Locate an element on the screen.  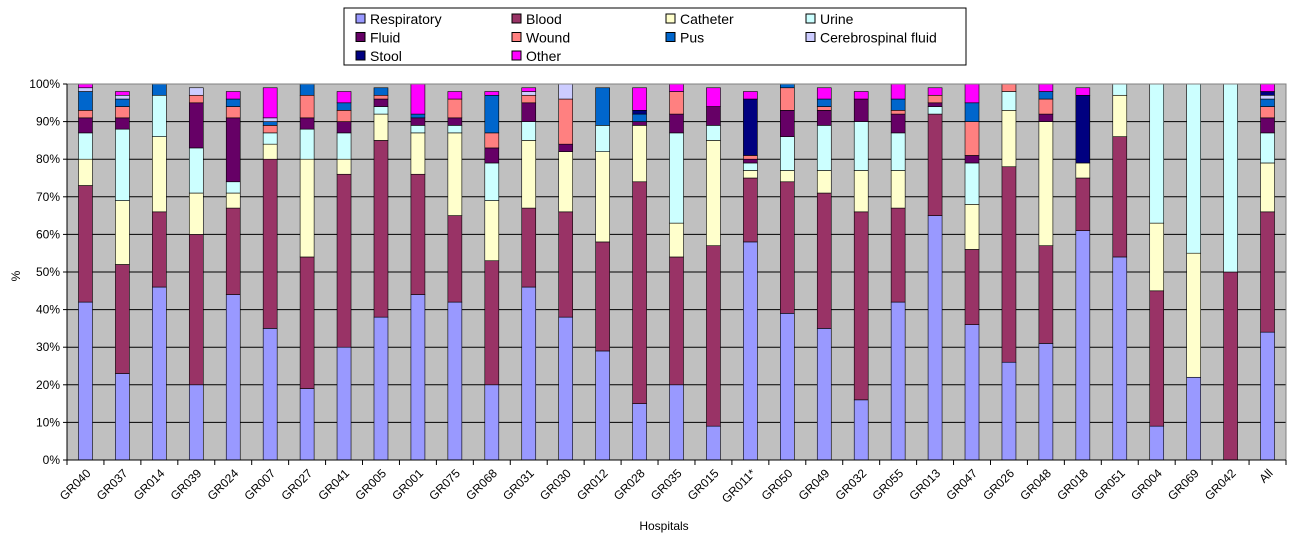
x-axis-title: Hospitals is located at coordinates (663, 526).